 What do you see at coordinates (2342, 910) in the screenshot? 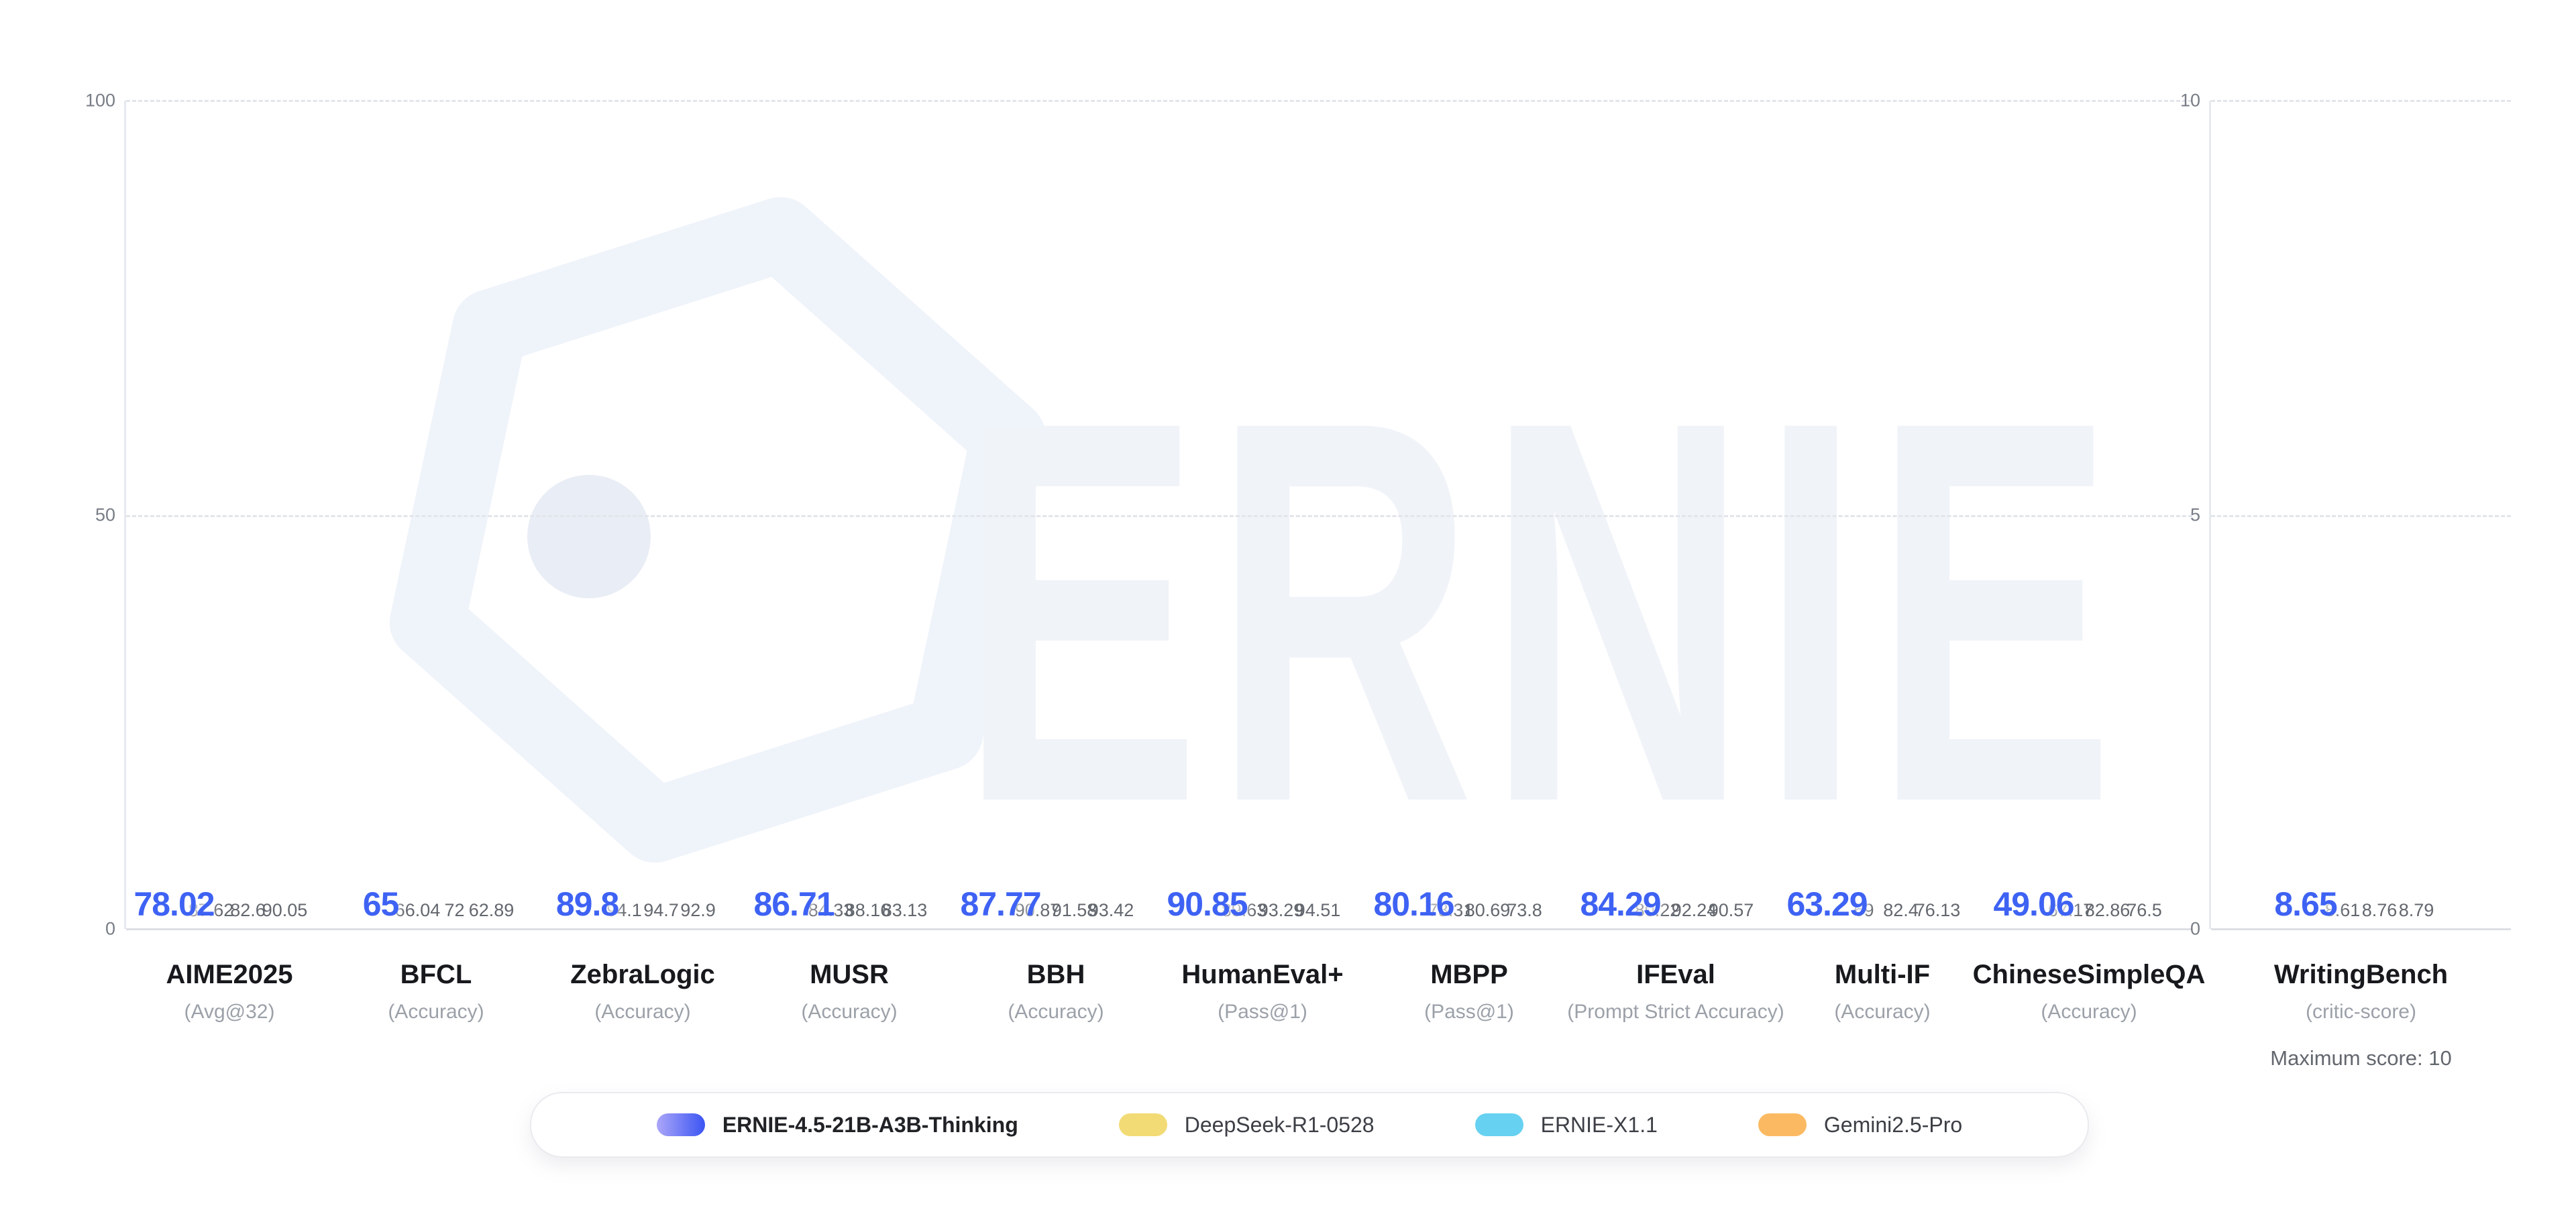
I see `value-label: 8.61` at bounding box center [2342, 910].